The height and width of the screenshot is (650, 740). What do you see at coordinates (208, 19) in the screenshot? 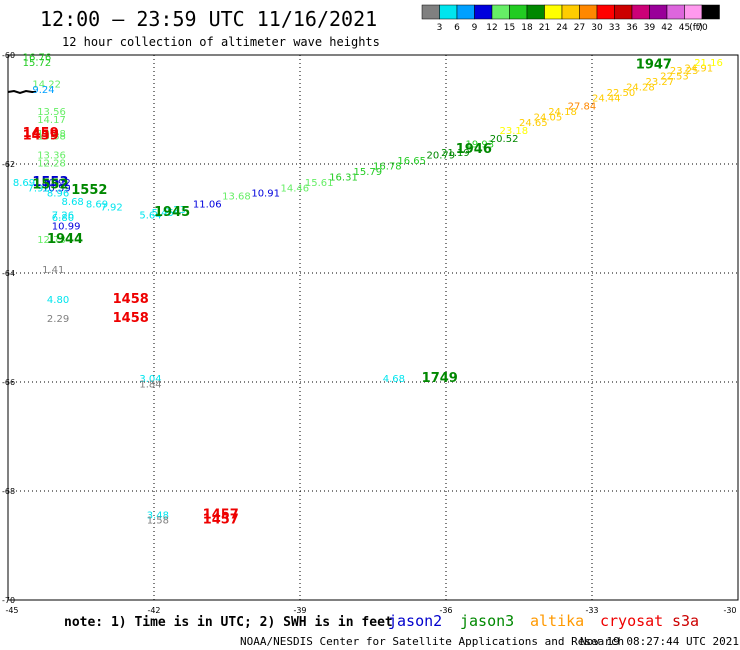
I see `chart-title: 12:00 – 23:59 UTC 11/16/2021` at bounding box center [208, 19].